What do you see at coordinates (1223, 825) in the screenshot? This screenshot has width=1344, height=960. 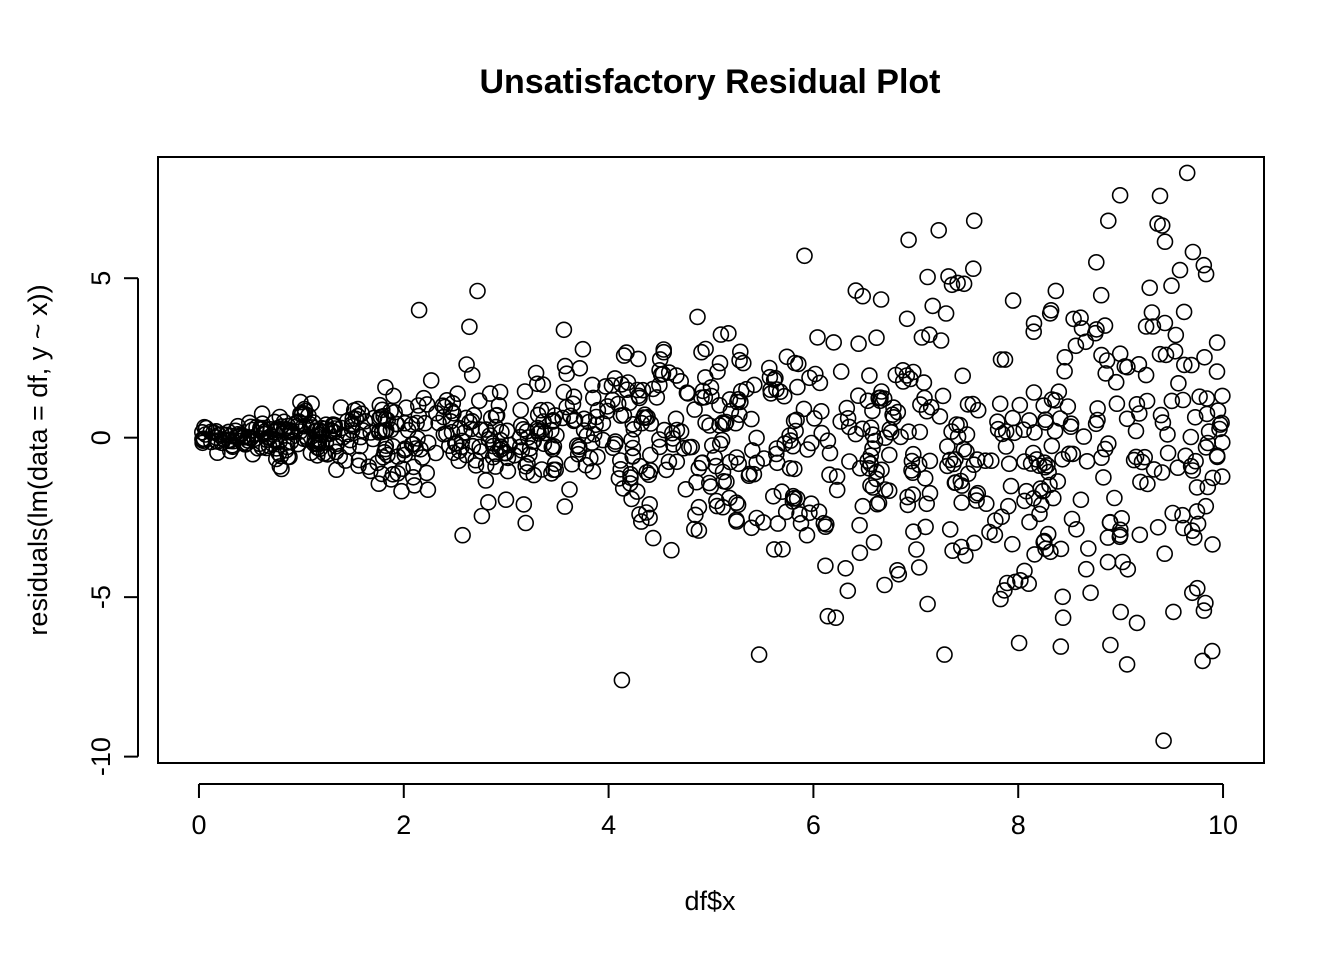 I see `x-tick-label: 10` at bounding box center [1223, 825].